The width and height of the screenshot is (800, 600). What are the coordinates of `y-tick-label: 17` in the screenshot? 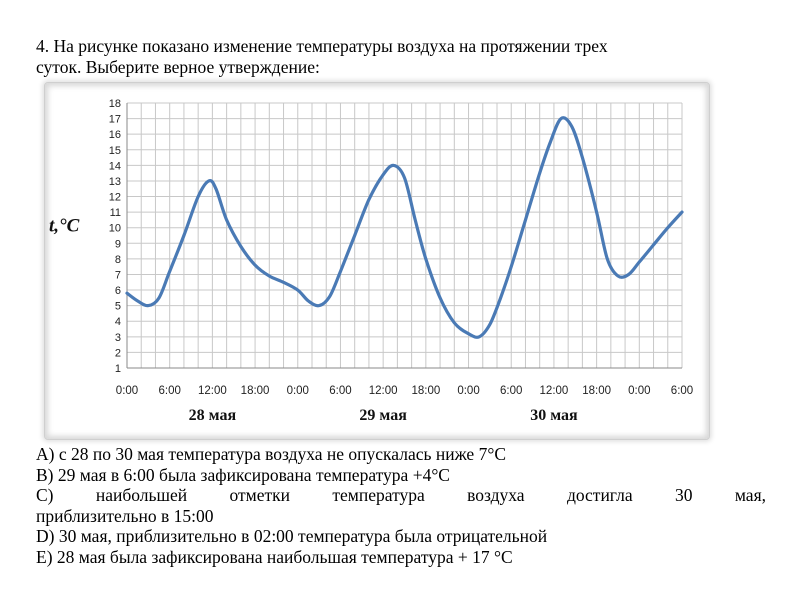 It's located at (115, 120).